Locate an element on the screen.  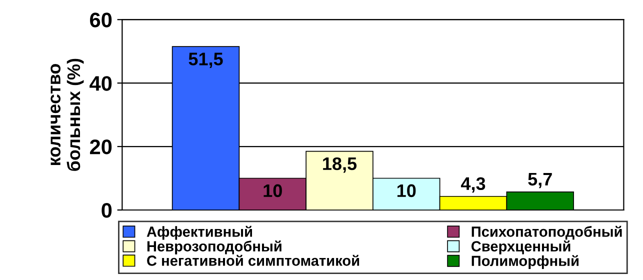
y-axis-title: количество больных (%) is located at coordinates (67, 114).